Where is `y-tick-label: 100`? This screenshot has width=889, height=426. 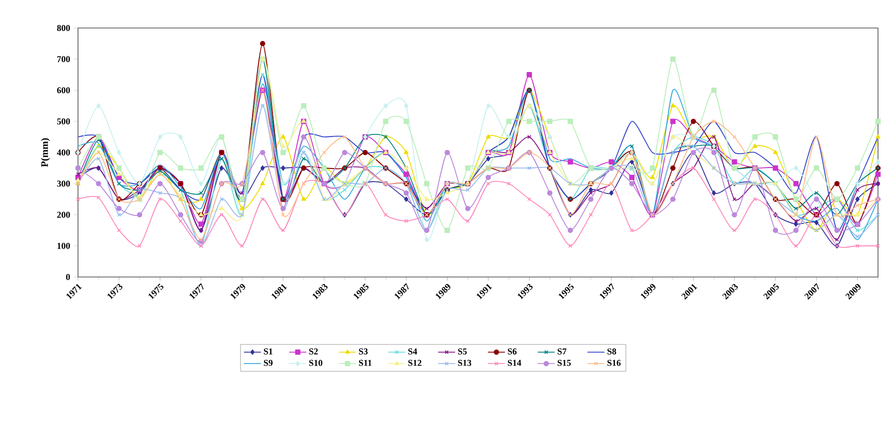 y-tick-label: 100 is located at coordinates (64, 245).